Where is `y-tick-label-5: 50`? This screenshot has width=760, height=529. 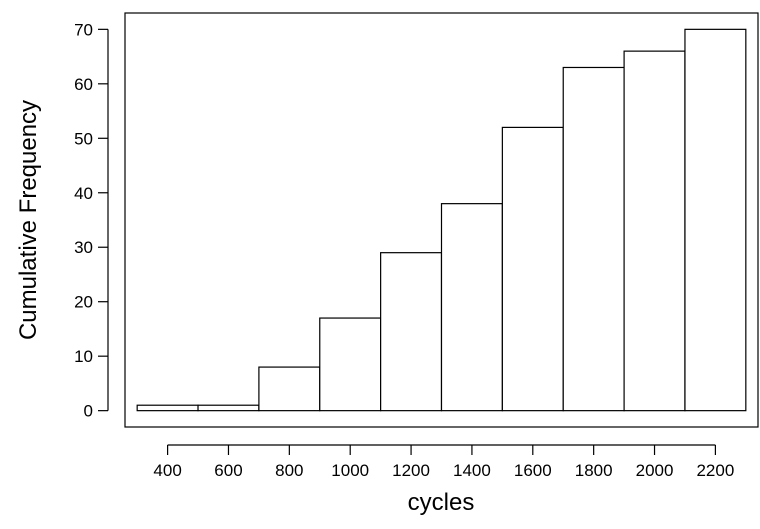
y-tick-label-5: 50 is located at coordinates (83, 138).